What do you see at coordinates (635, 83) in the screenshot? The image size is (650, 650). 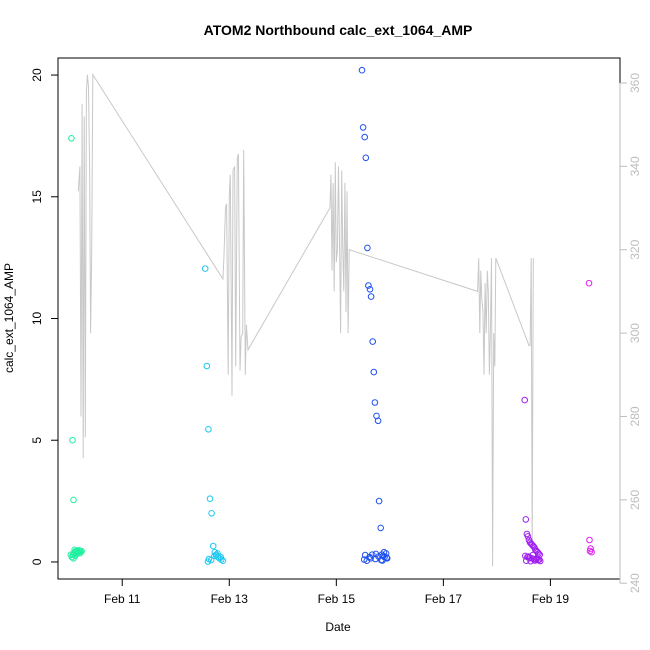 I see `y2-tick-label: 360` at bounding box center [635, 83].